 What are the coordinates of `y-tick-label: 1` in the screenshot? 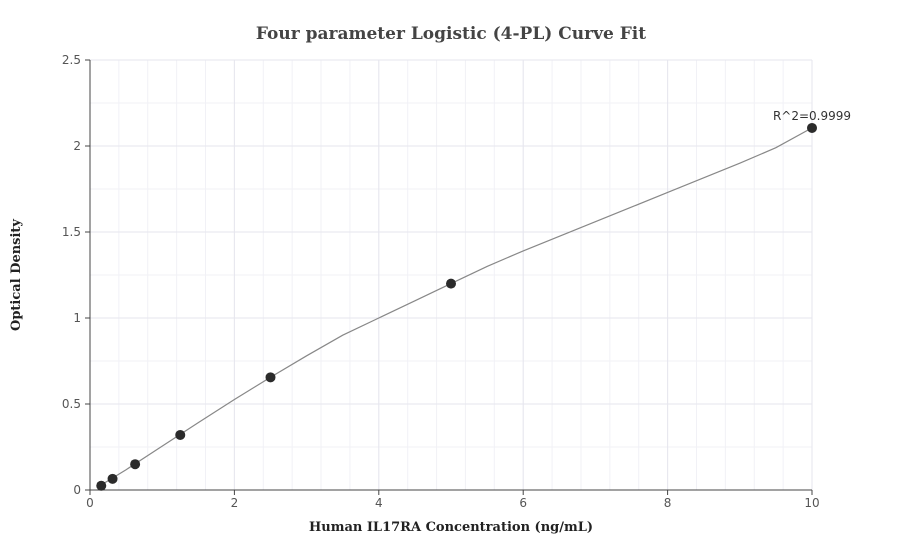 It's located at (77, 318).